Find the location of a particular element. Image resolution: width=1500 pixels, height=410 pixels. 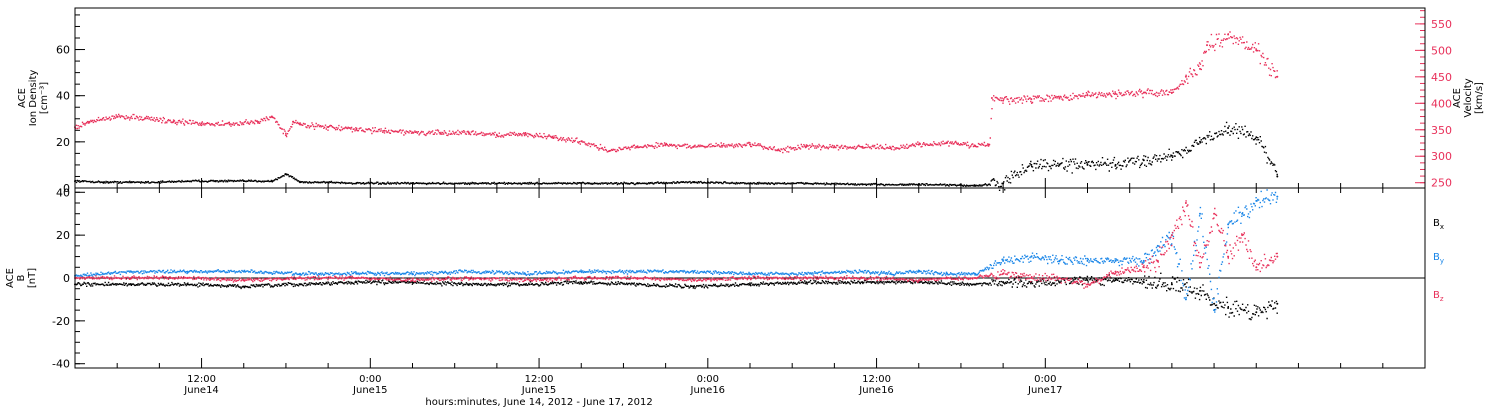

ytick-label-0: 0 is located at coordinates (66, 278).